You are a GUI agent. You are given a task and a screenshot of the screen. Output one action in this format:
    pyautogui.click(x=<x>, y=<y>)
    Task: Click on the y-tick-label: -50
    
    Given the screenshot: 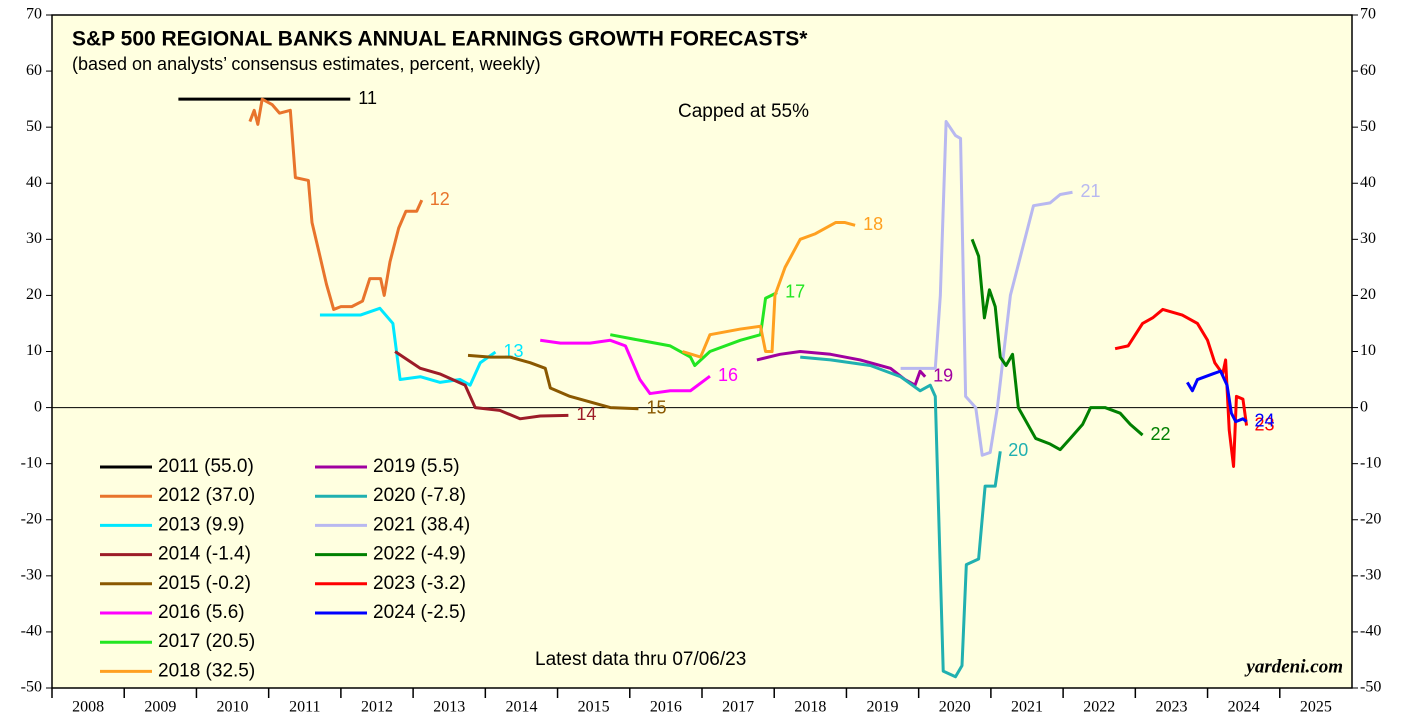 What is the action you would take?
    pyautogui.click(x=31, y=687)
    